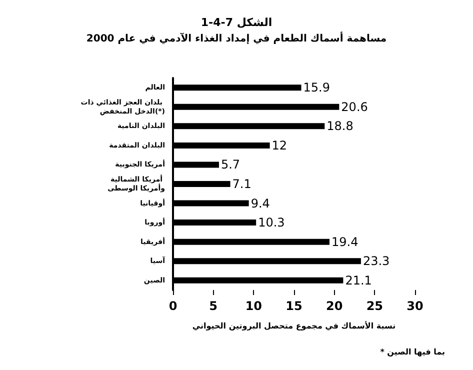  I want to click on x-tick-label: 5, so click(213, 306).